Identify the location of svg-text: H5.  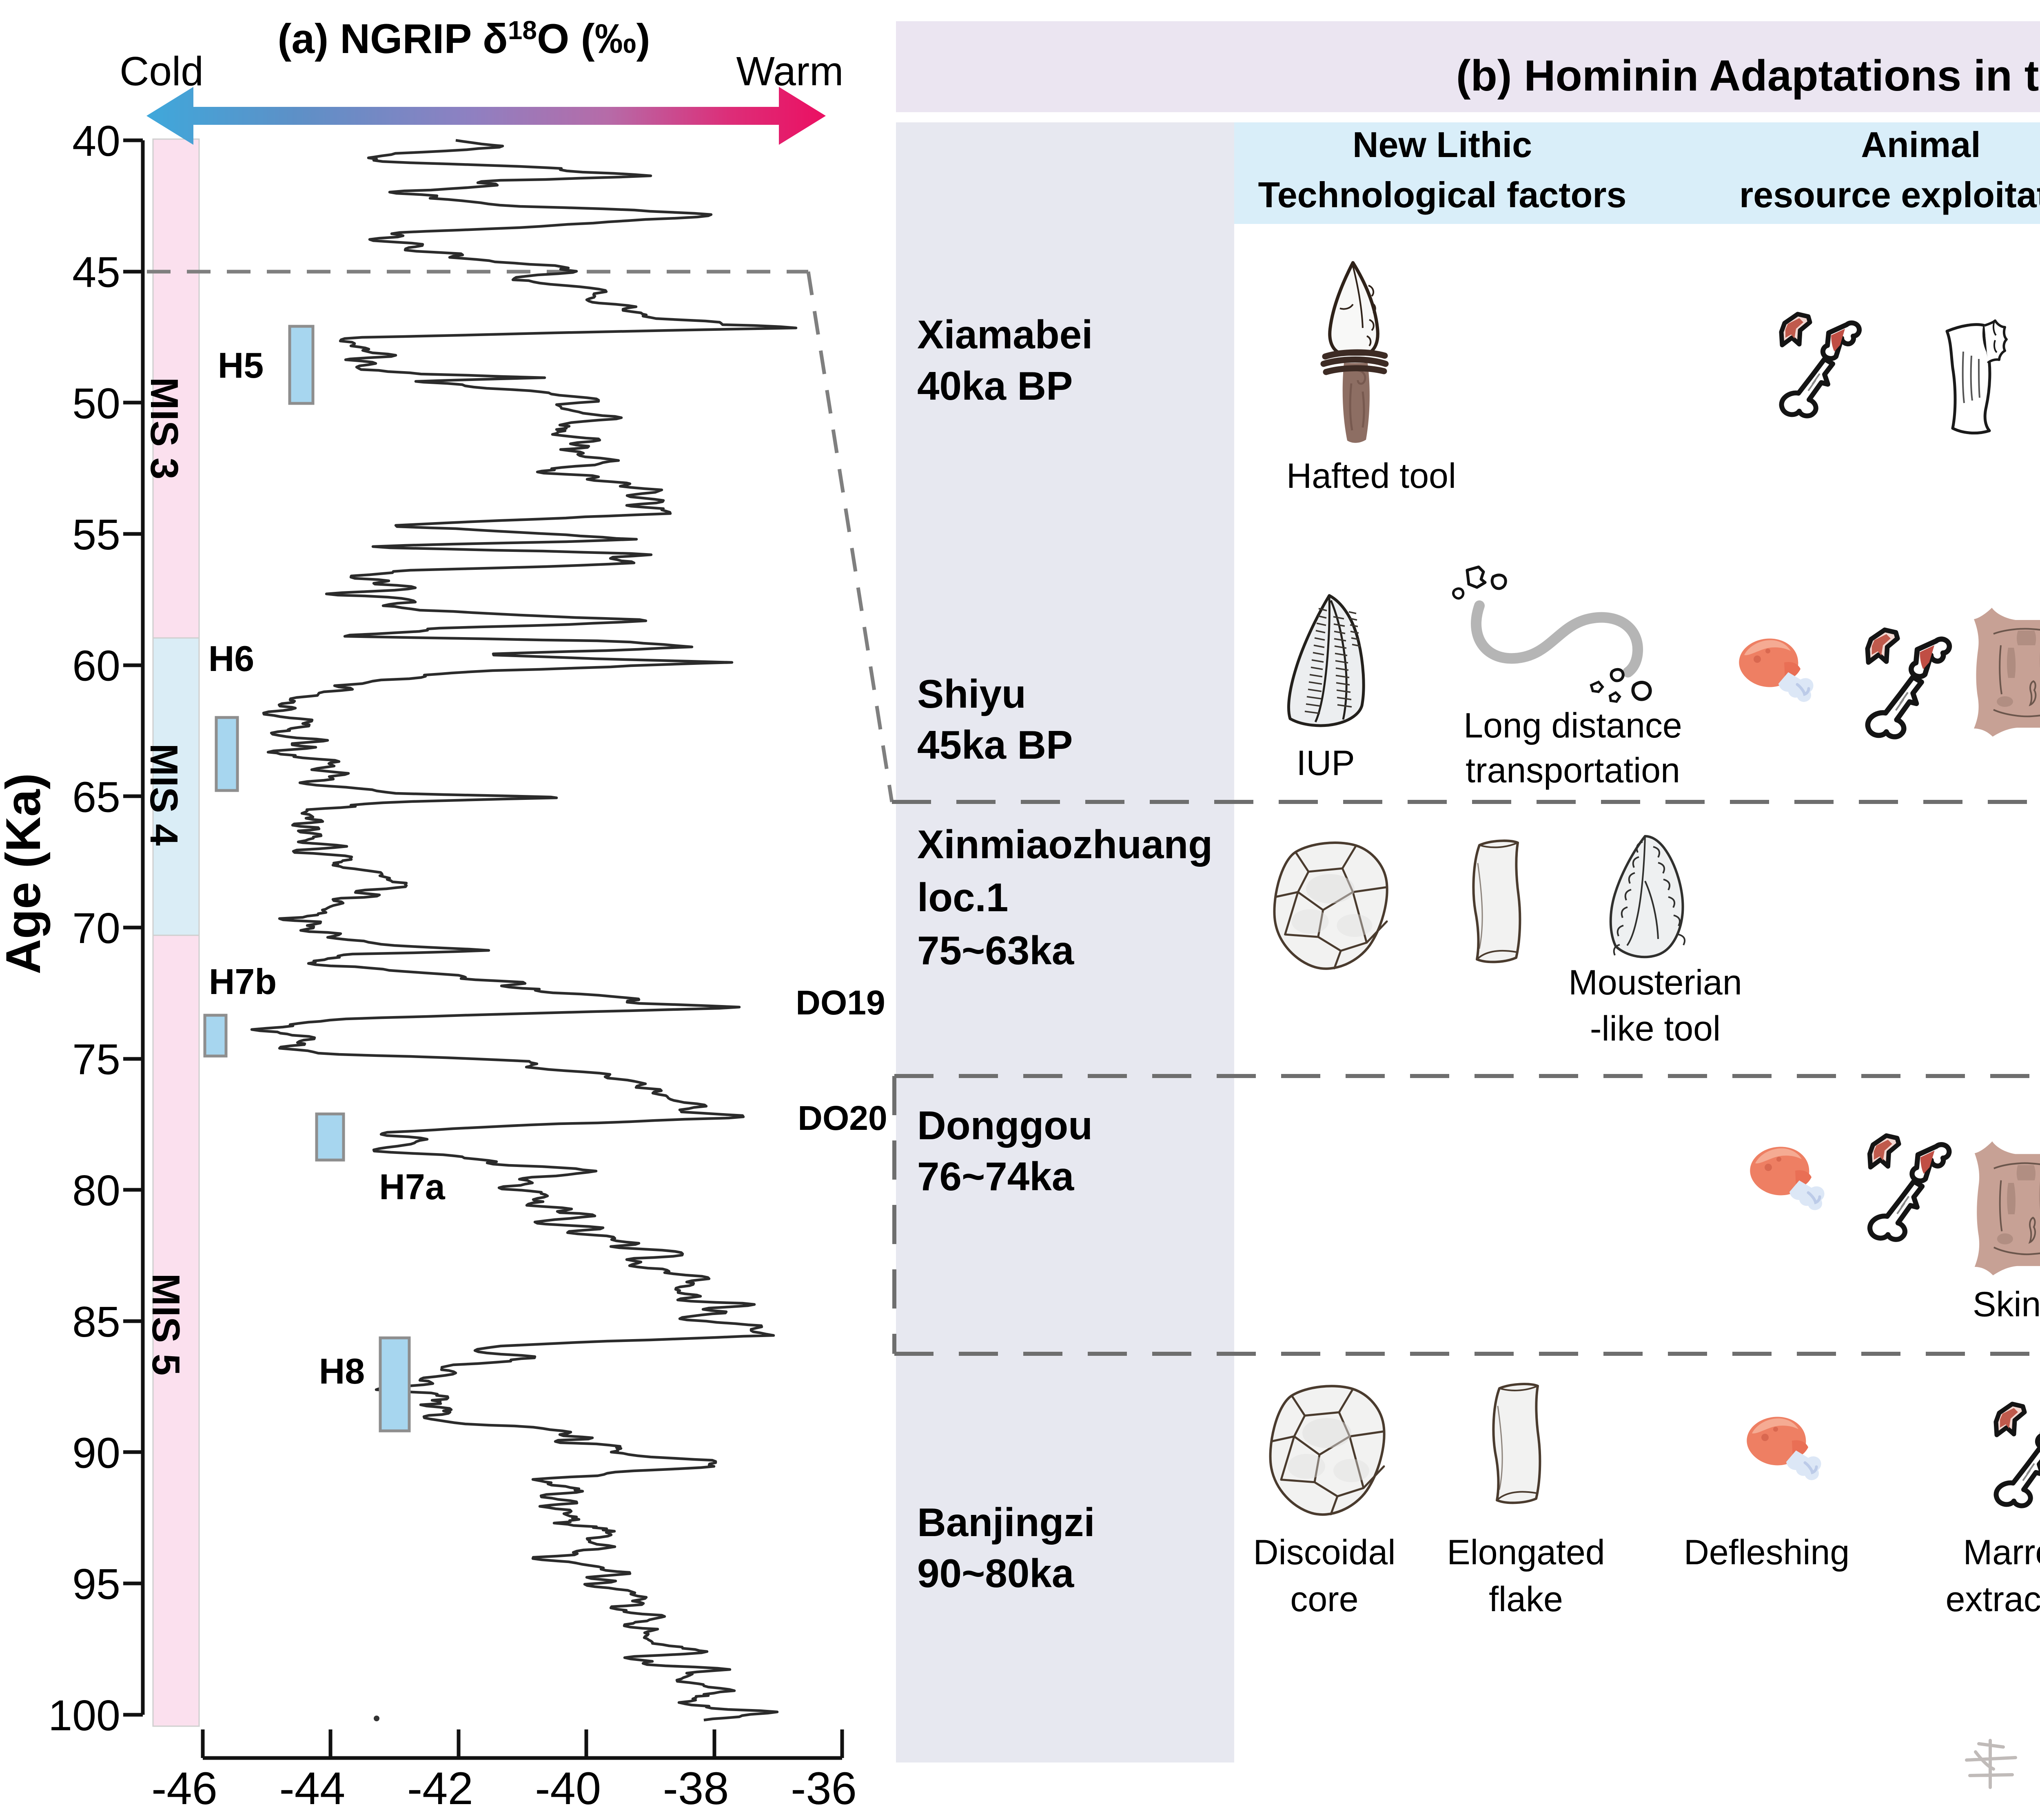
(241, 365).